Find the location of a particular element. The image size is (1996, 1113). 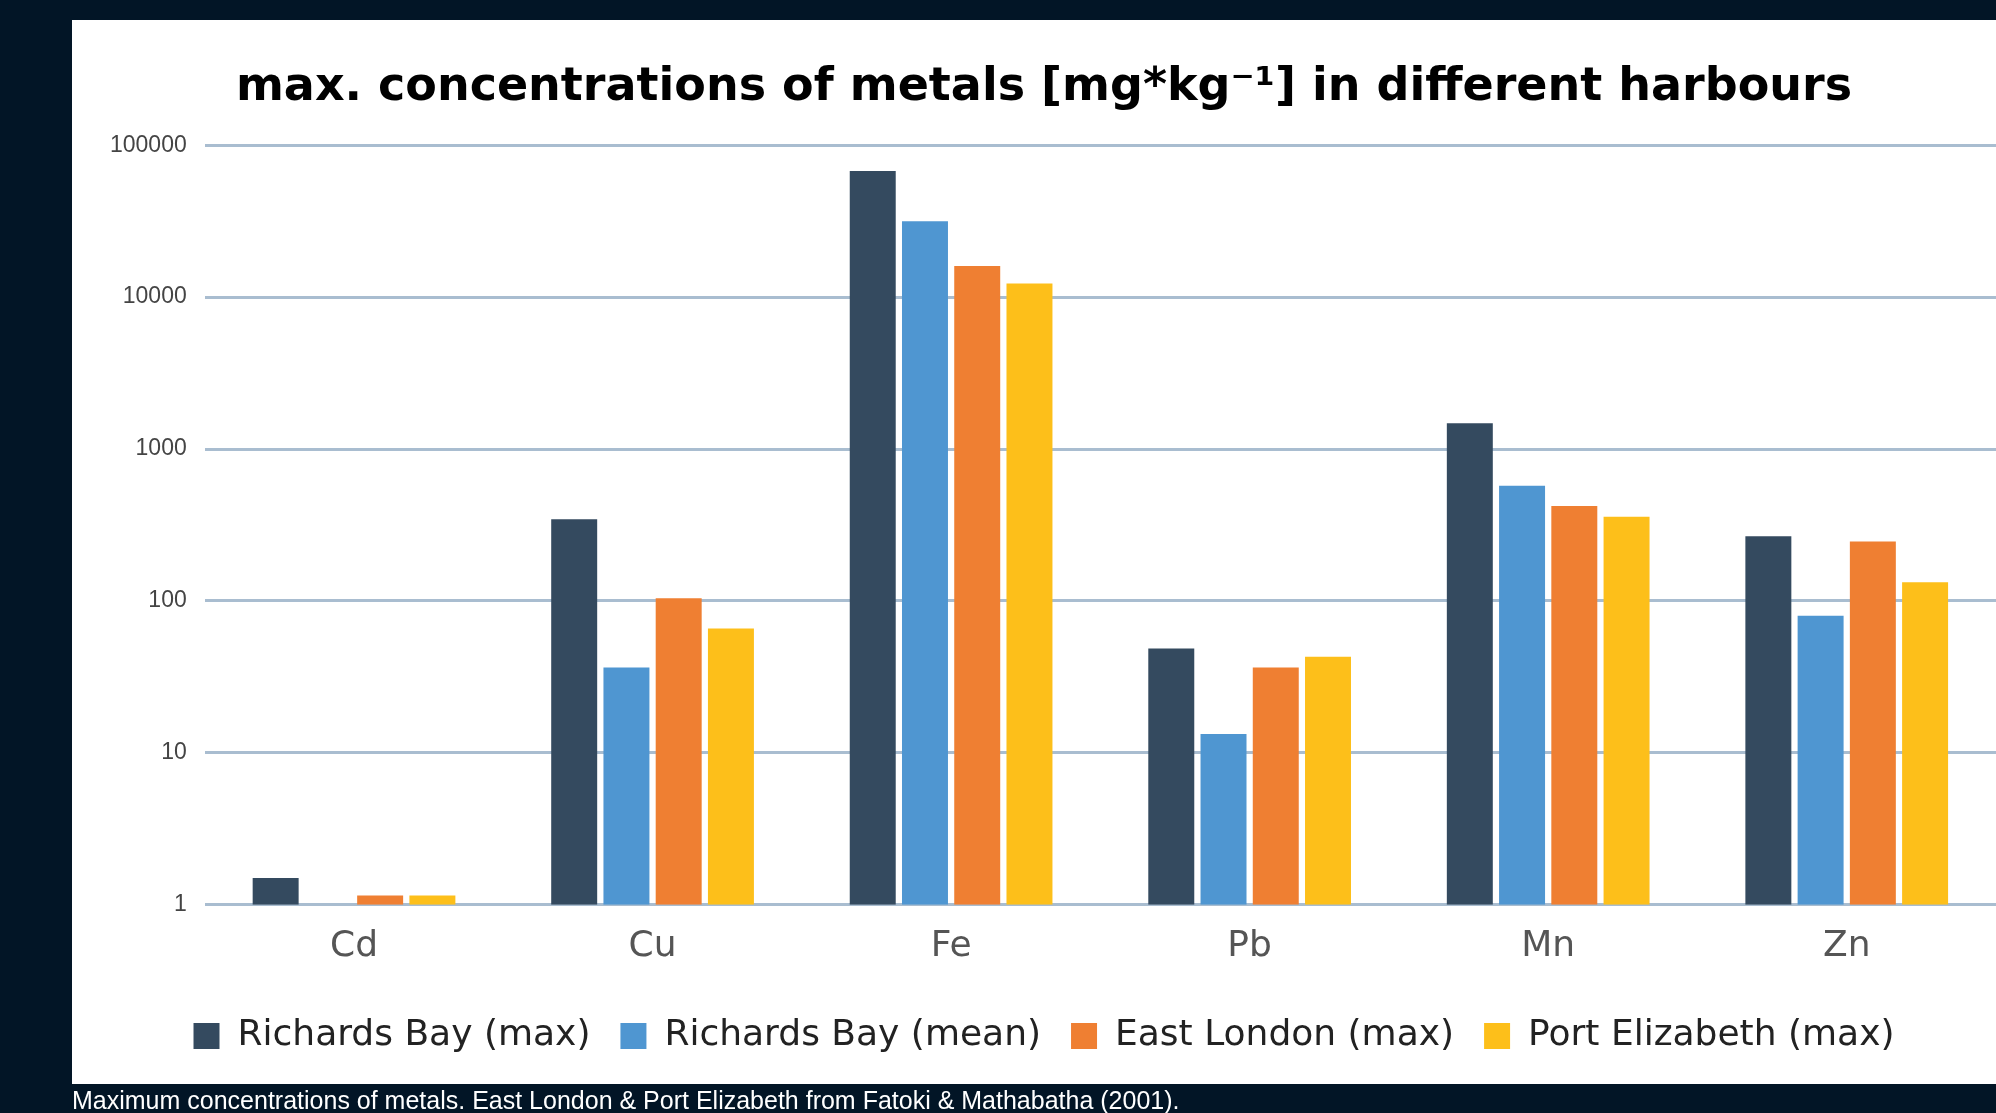

y-tick-label: 100 is located at coordinates (167, 599).